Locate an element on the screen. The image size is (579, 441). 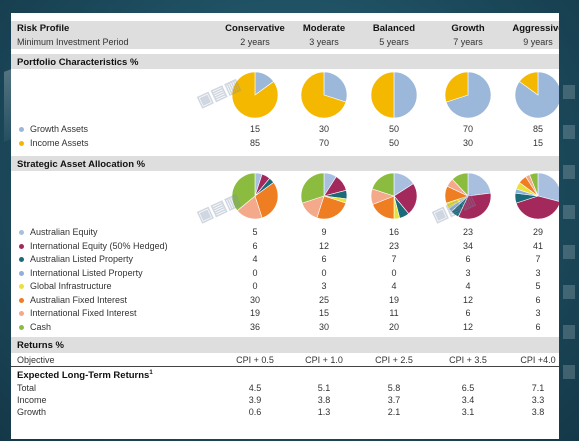
column-header-moderate: Moderate is located at coordinates (324, 28).